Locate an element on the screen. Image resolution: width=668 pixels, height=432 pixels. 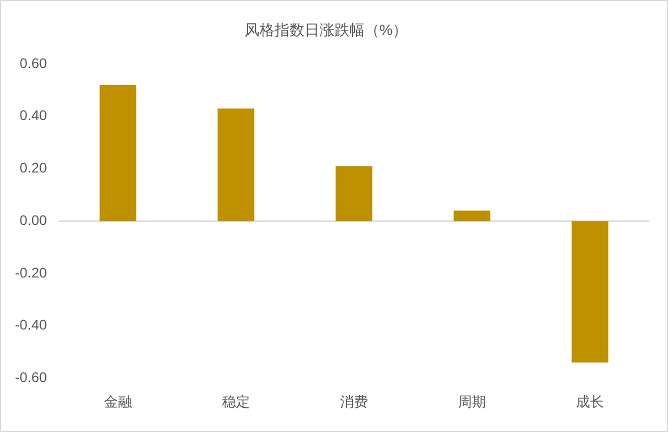
y-tick-label: -0.20 is located at coordinates (31, 272).